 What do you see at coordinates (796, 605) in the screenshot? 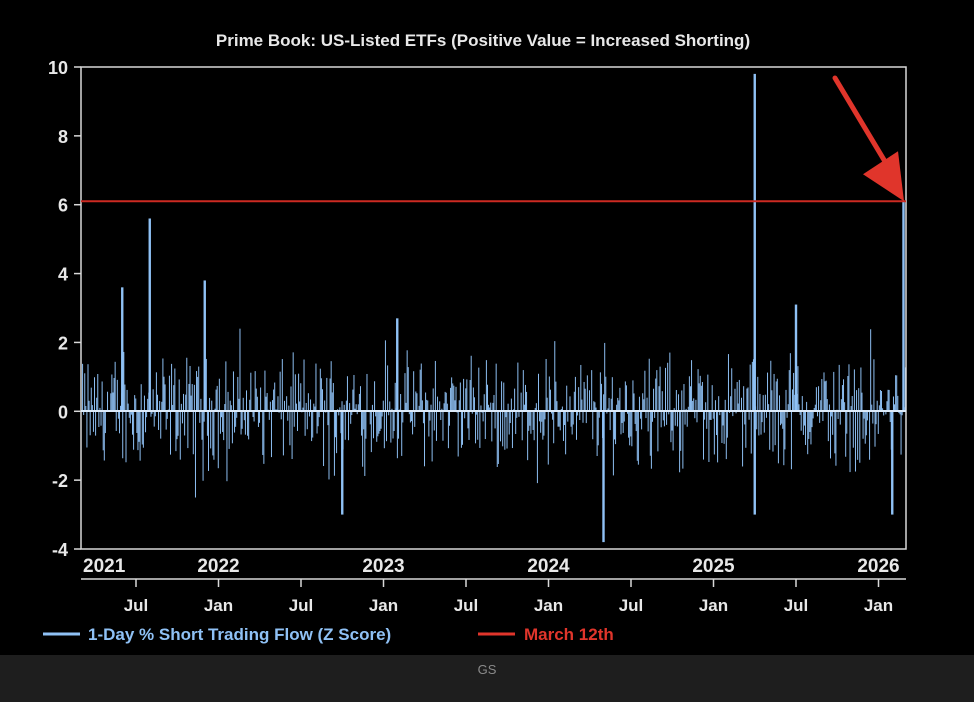
I see `month-tick-label: Jul` at bounding box center [796, 605].